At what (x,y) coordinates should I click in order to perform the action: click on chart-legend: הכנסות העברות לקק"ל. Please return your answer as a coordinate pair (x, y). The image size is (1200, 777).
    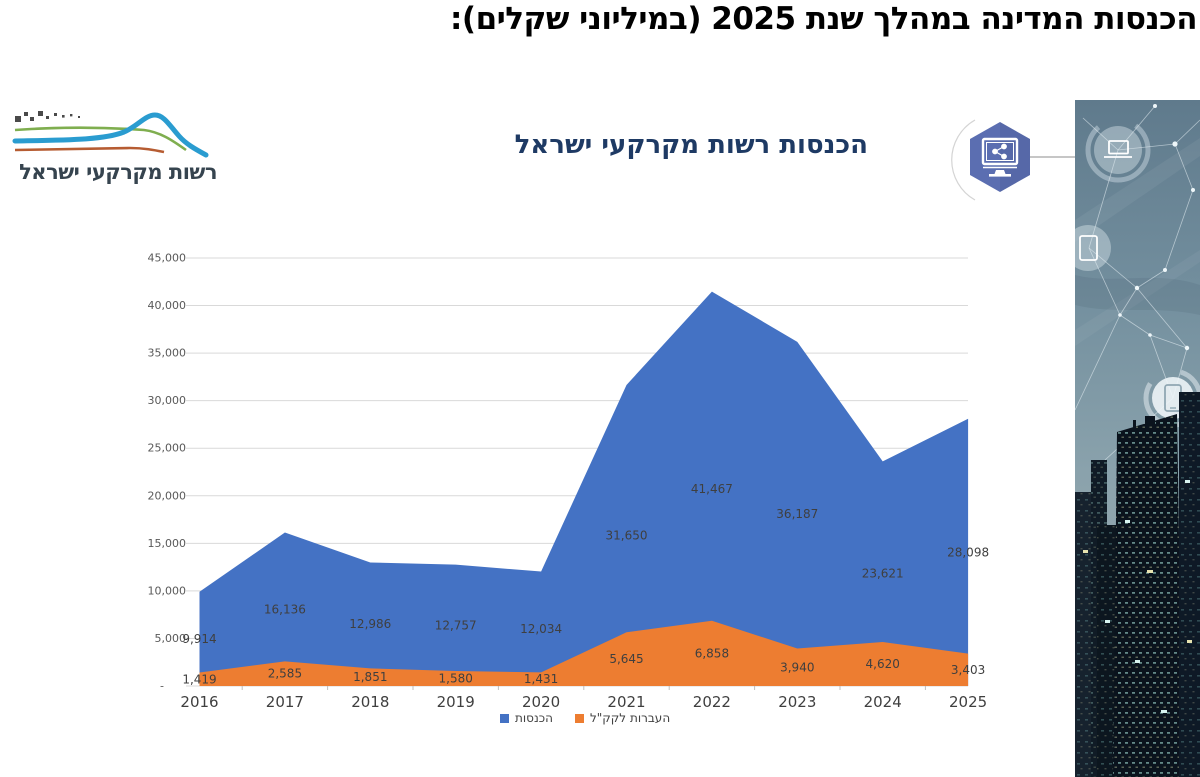
    Looking at the image, I should click on (585, 718).